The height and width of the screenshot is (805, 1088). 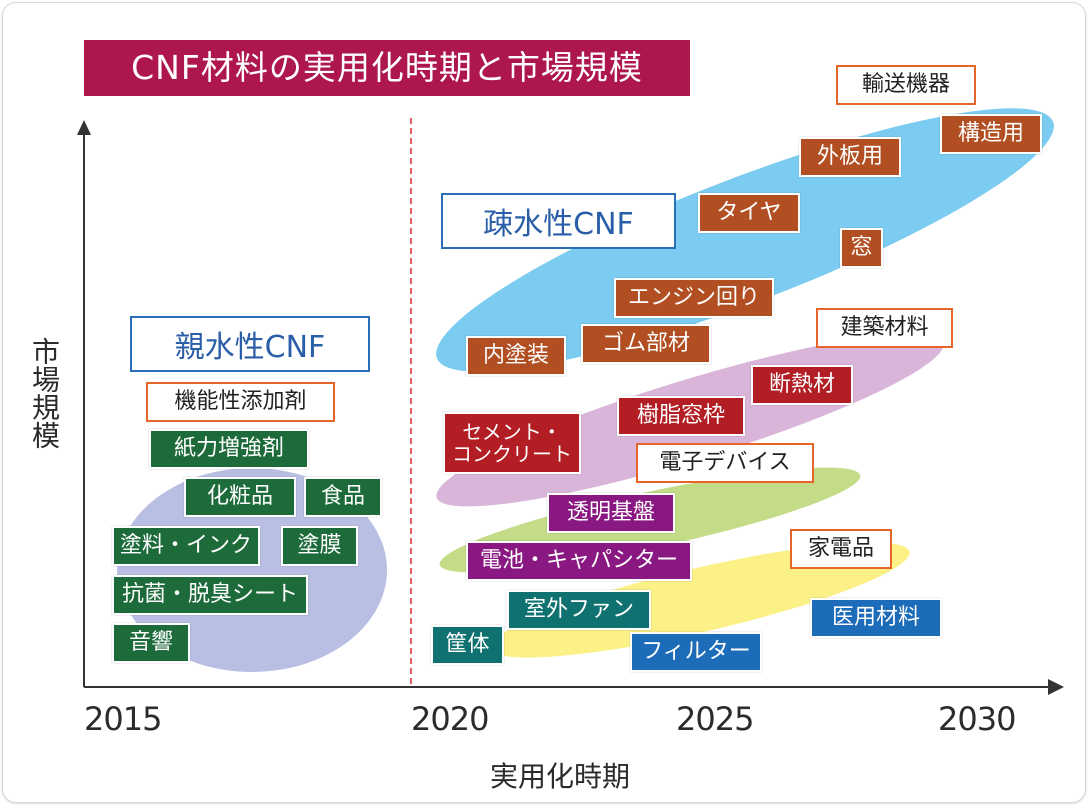 What do you see at coordinates (343, 497) in the screenshot?
I see `app-food: 食品` at bounding box center [343, 497].